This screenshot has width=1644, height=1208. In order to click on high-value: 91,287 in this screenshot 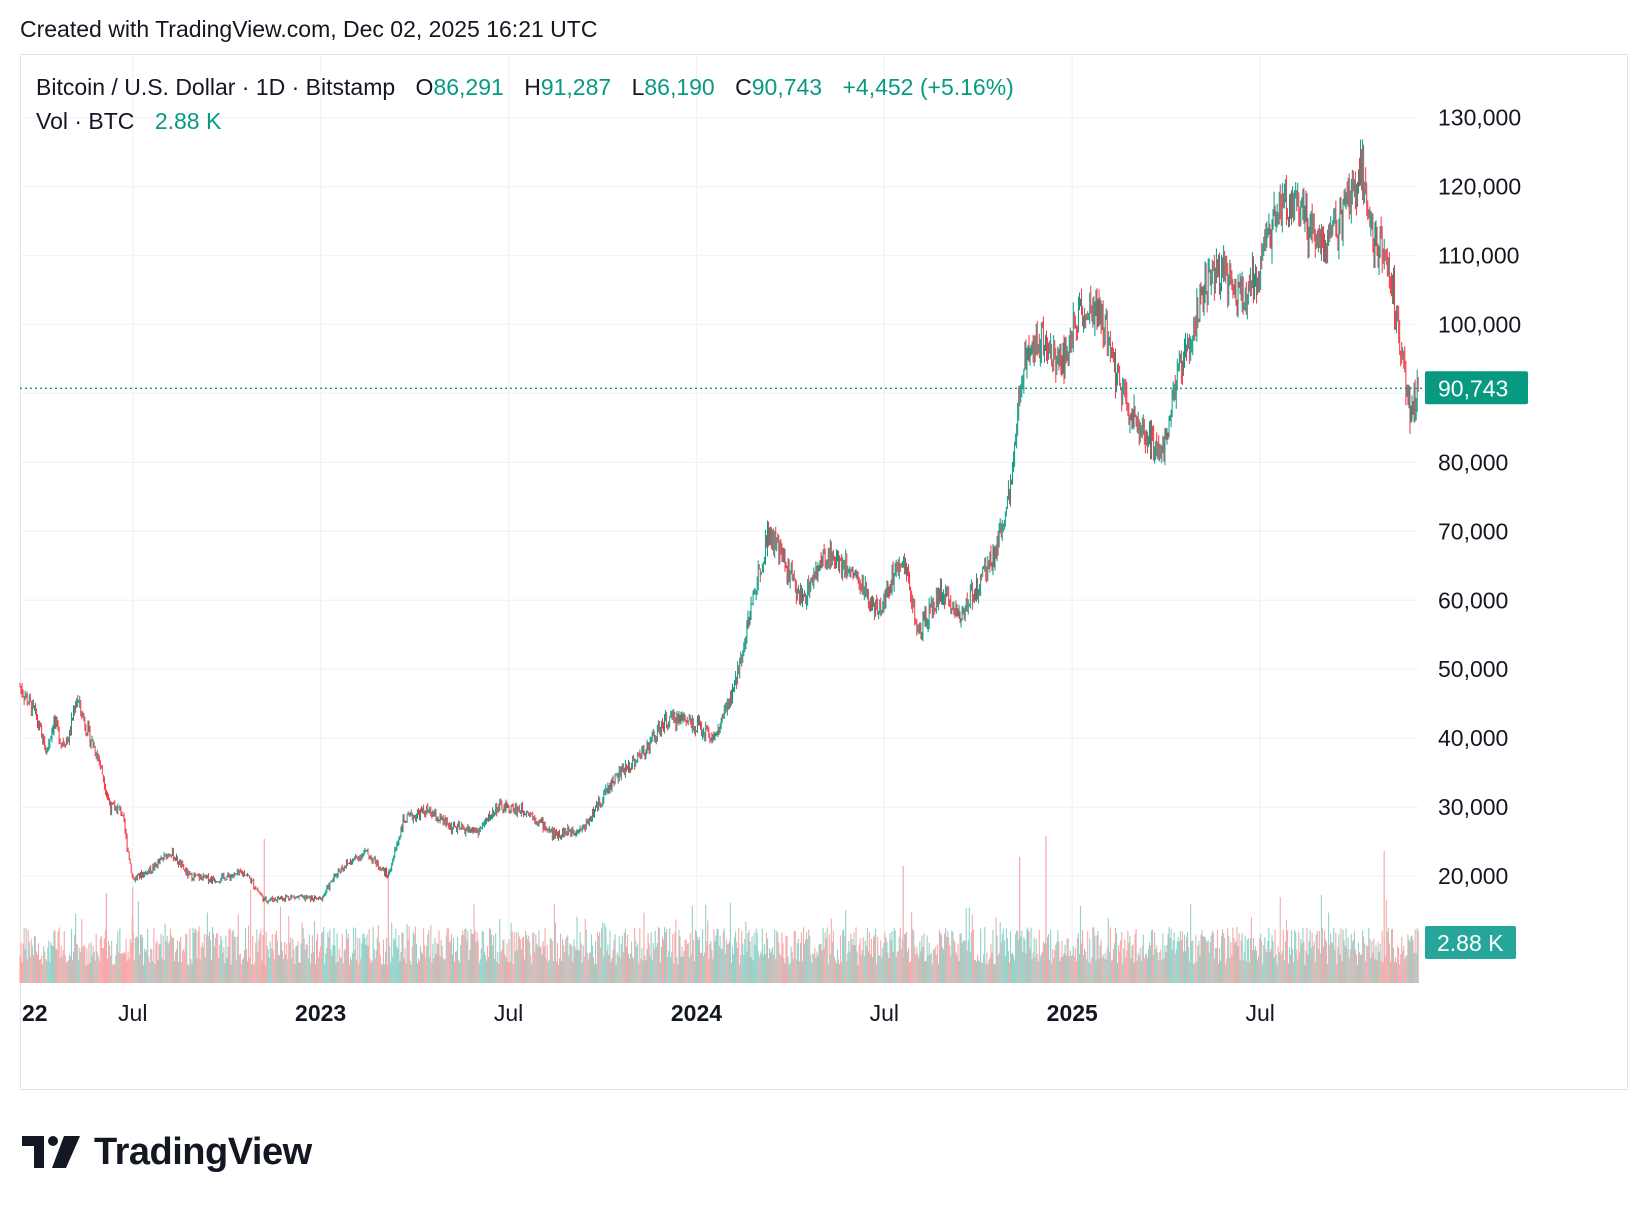, I will do `click(576, 87)`.